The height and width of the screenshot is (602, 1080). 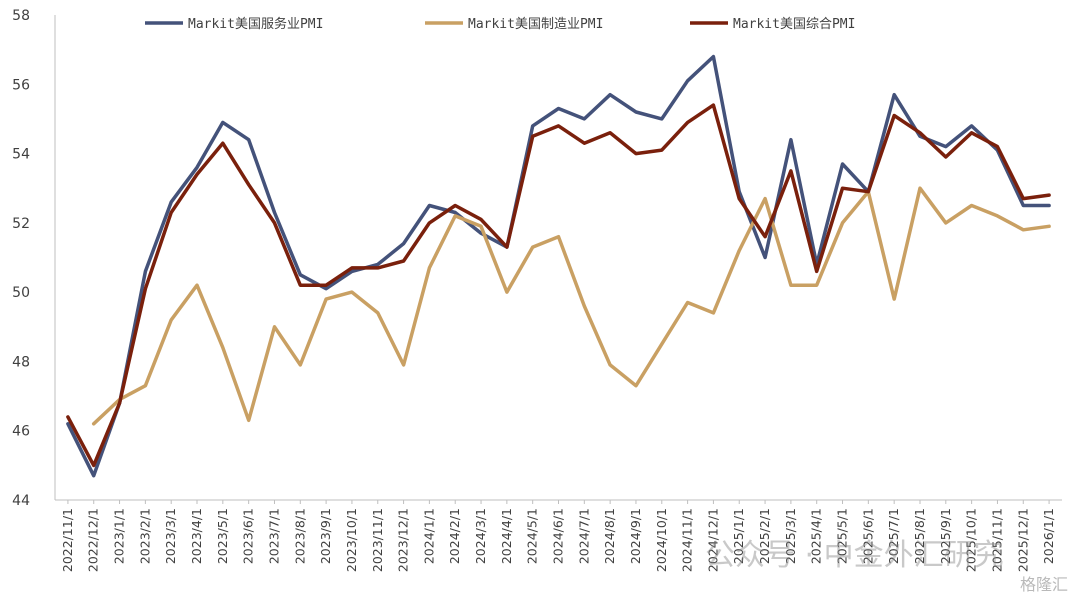 I want to click on x-tick-label: 2023/11/1, so click(x=377, y=540).